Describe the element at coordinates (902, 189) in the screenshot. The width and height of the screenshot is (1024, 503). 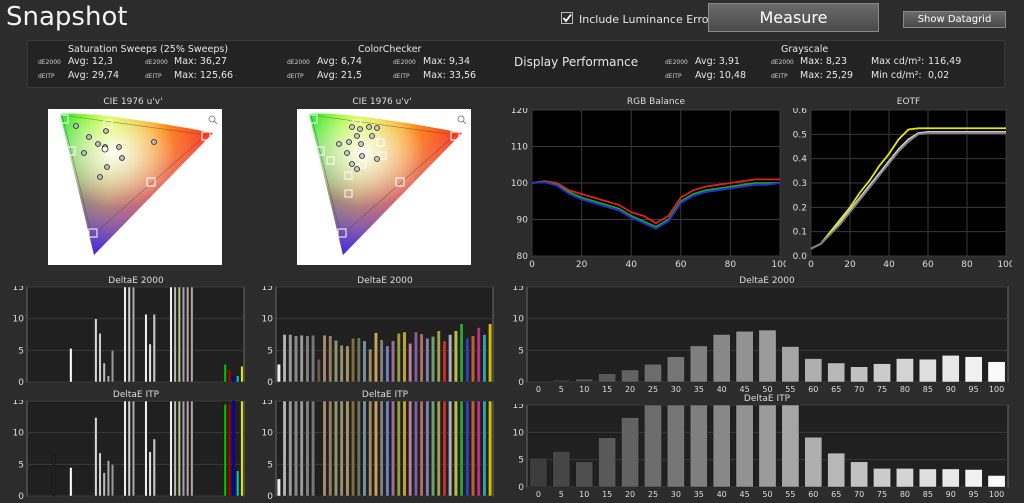
I see `eotf-chart: 0.0 0.1 0.2 0.3 0.4 0.5 0.6 0 20 40 60 80 100` at that location.